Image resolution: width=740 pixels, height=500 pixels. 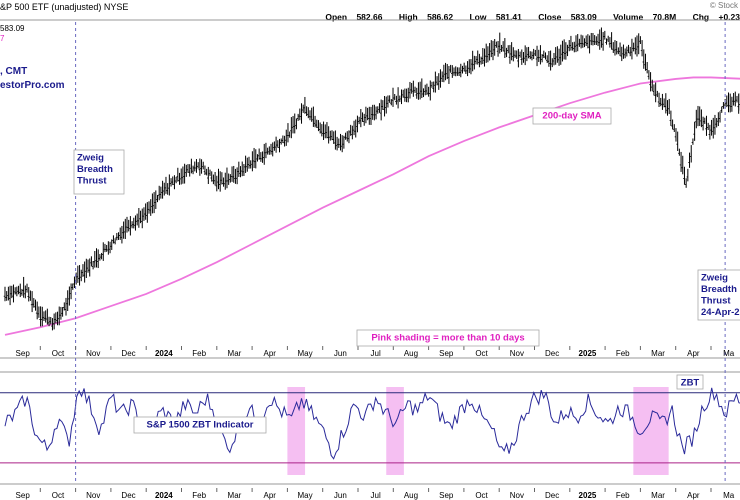 I want to click on legend-last-price: 583.09, so click(x=12, y=28).